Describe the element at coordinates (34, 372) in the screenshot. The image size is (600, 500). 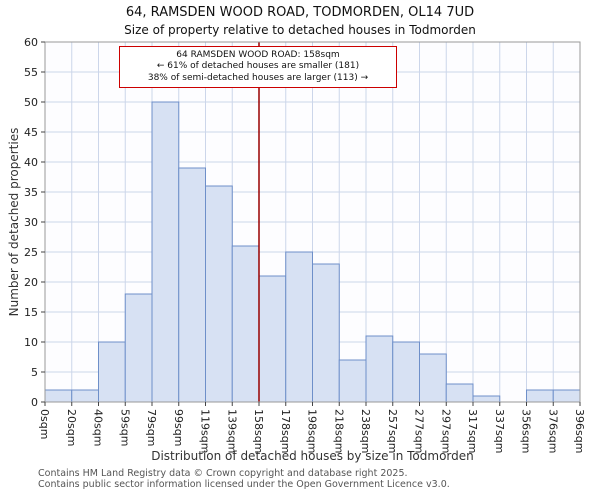
I see `y-tick-label: 5` at that location.